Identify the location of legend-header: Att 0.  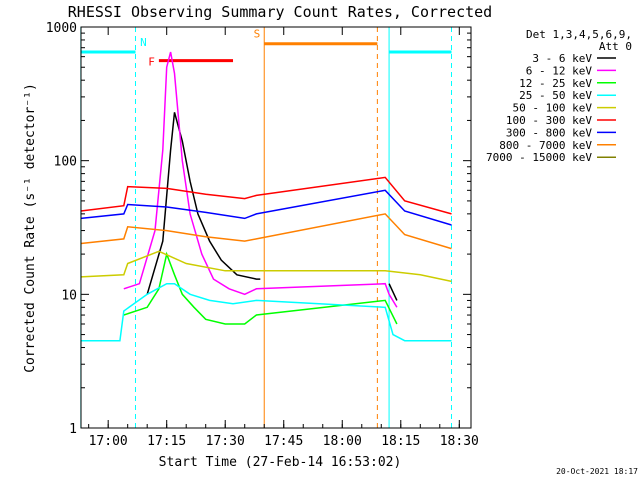
(615, 46).